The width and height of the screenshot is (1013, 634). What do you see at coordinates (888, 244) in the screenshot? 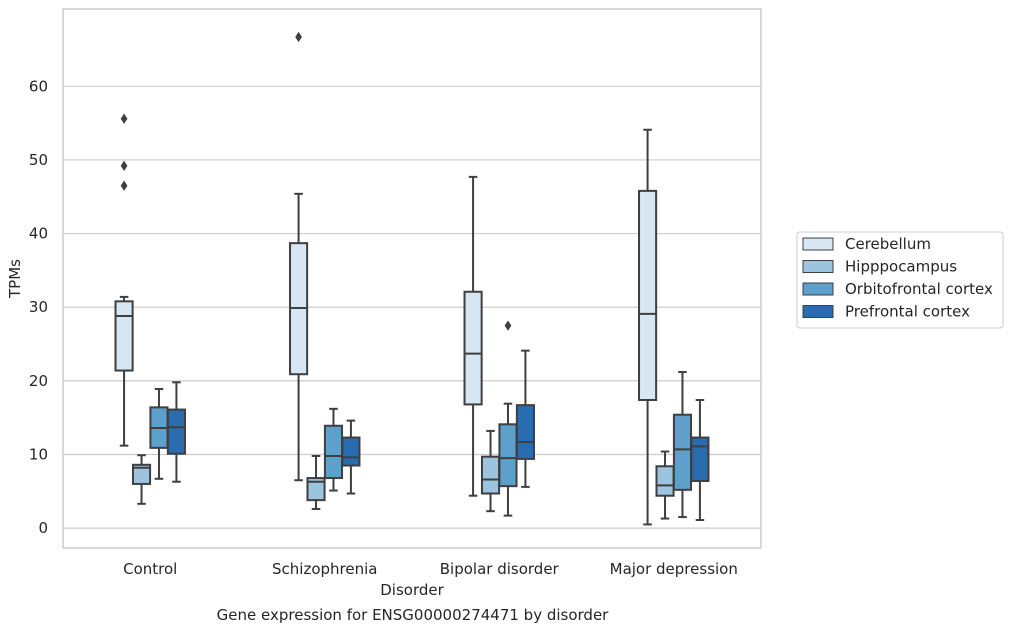
I see `legend-label: Cerebellum` at bounding box center [888, 244].